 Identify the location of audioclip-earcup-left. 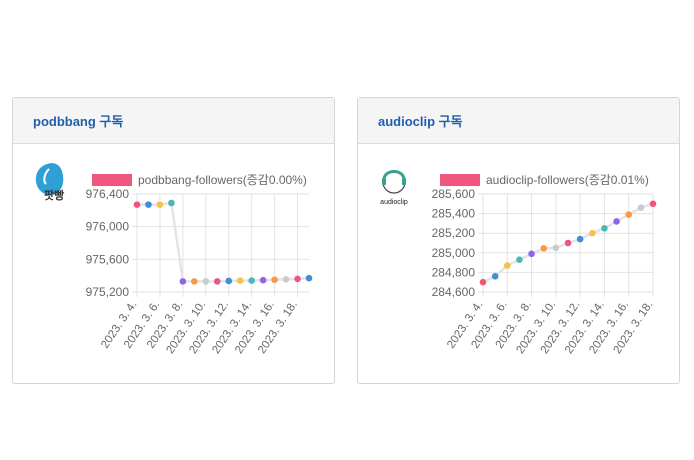
(384, 181).